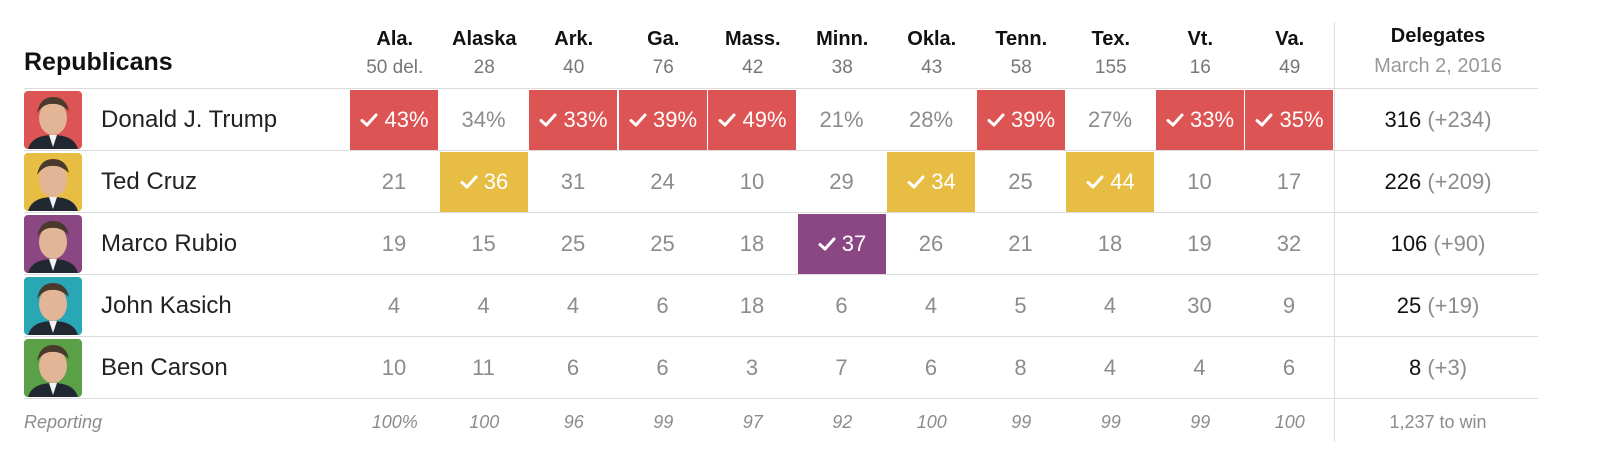 The height and width of the screenshot is (459, 1600). What do you see at coordinates (1021, 368) in the screenshot?
I see `result-cell-tenn: 8` at bounding box center [1021, 368].